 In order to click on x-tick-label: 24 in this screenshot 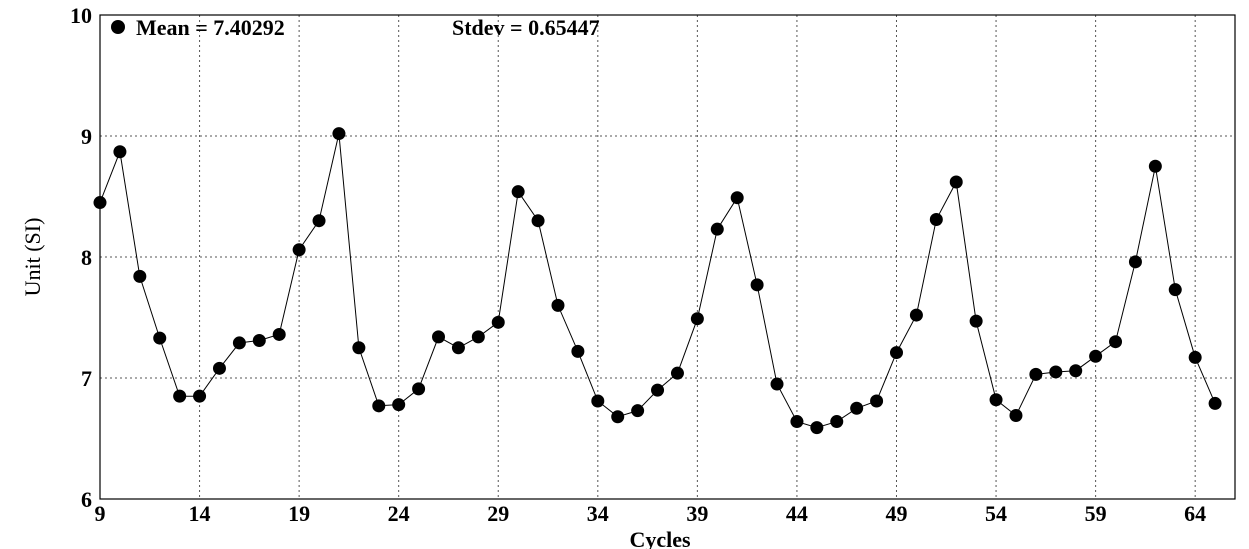, I will do `click(399, 513)`.